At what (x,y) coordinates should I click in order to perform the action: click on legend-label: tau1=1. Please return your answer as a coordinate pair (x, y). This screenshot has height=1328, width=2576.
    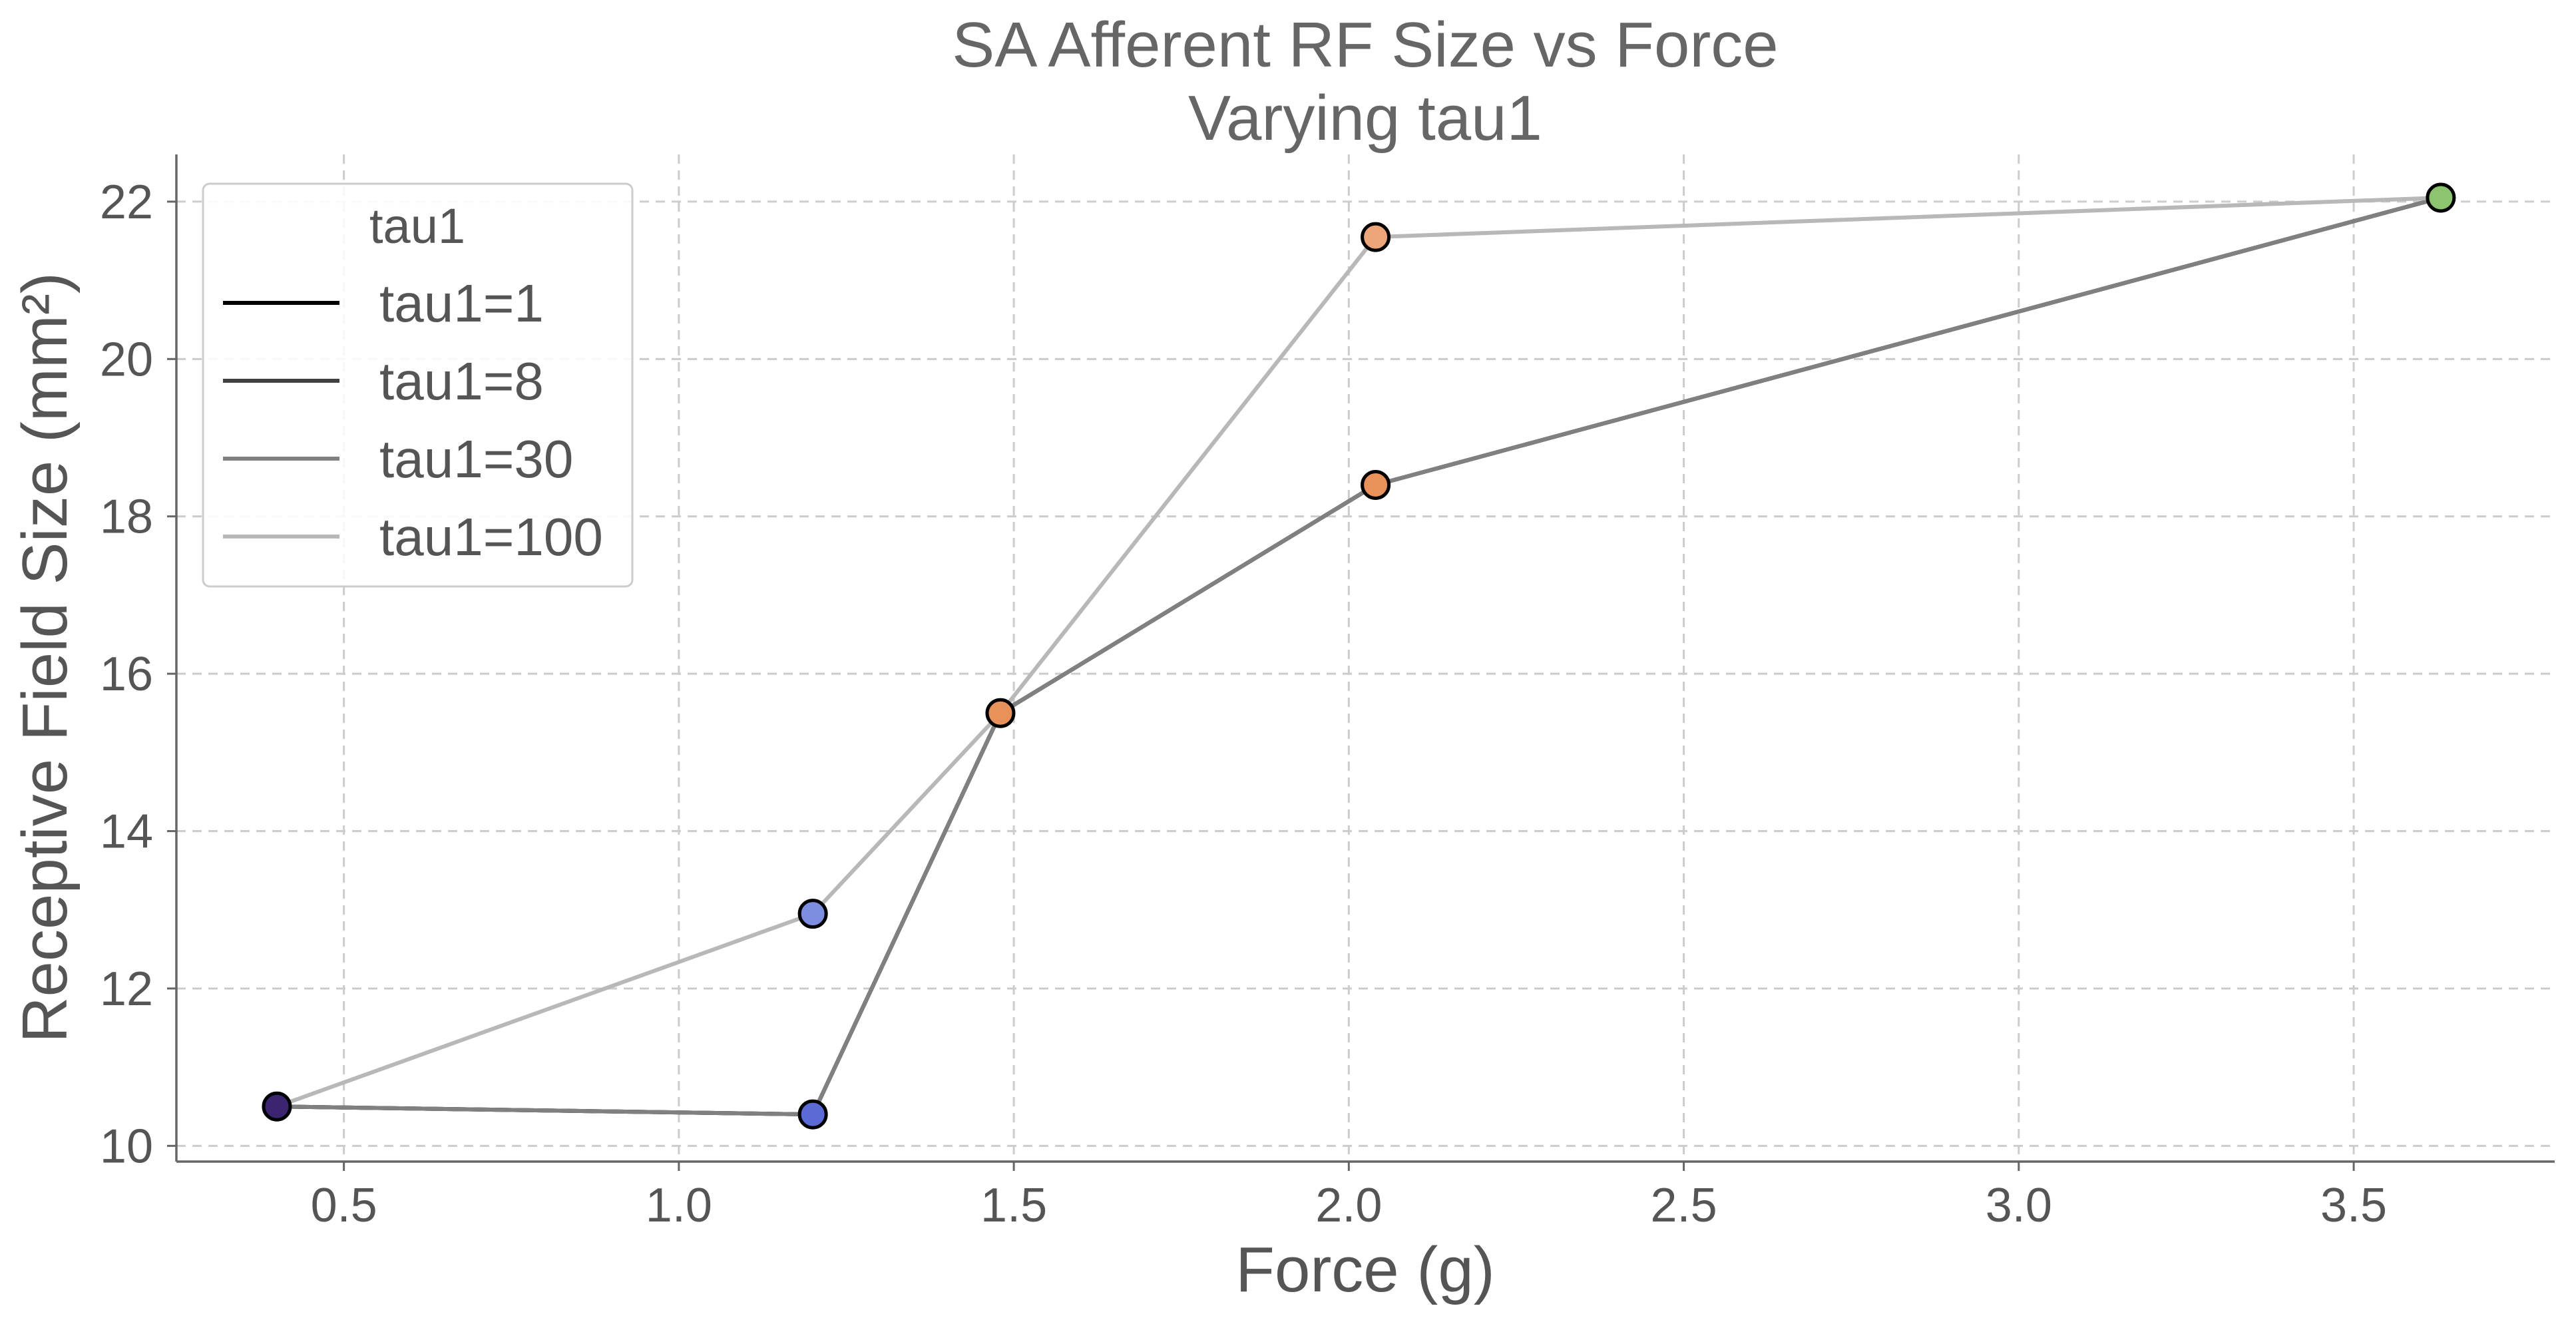
    Looking at the image, I should click on (461, 303).